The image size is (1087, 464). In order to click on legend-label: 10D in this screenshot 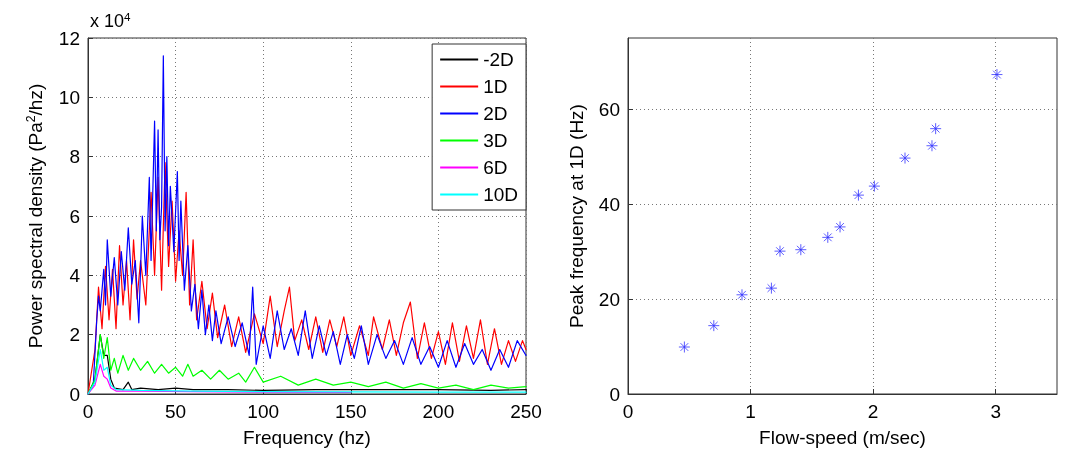, I will do `click(500, 194)`.